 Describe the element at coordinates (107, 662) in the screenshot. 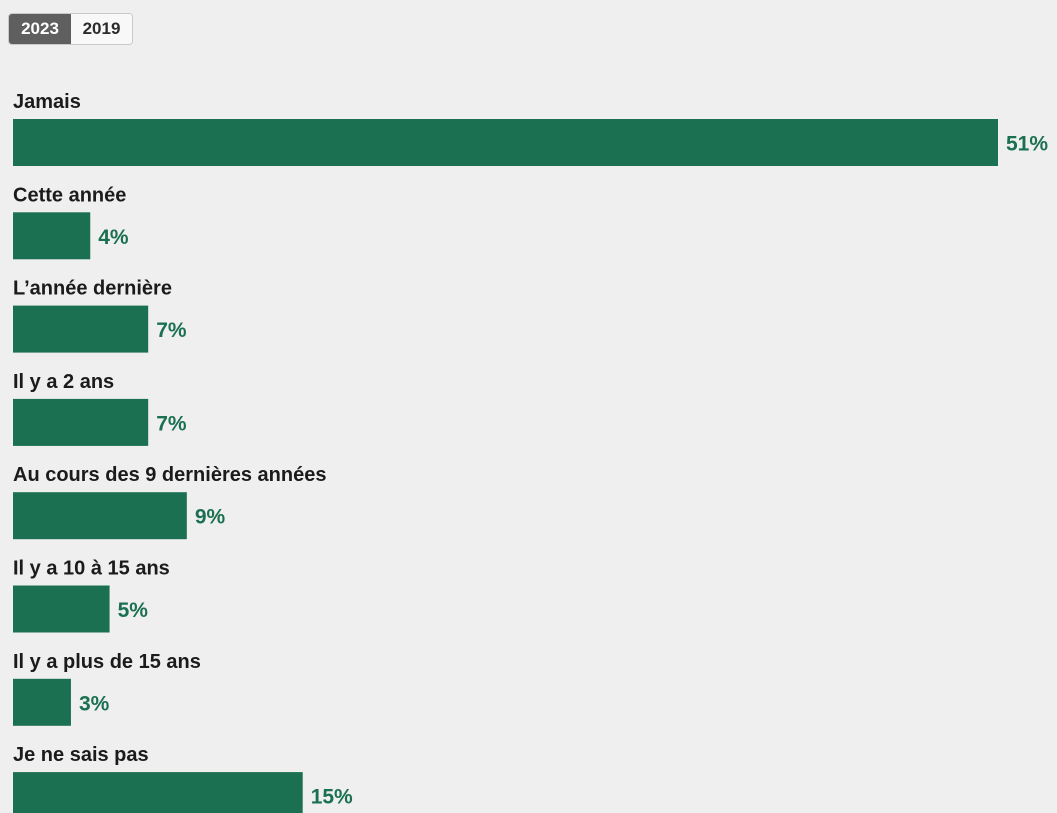

I see `category-label: Il y a plus de 15 ans` at that location.